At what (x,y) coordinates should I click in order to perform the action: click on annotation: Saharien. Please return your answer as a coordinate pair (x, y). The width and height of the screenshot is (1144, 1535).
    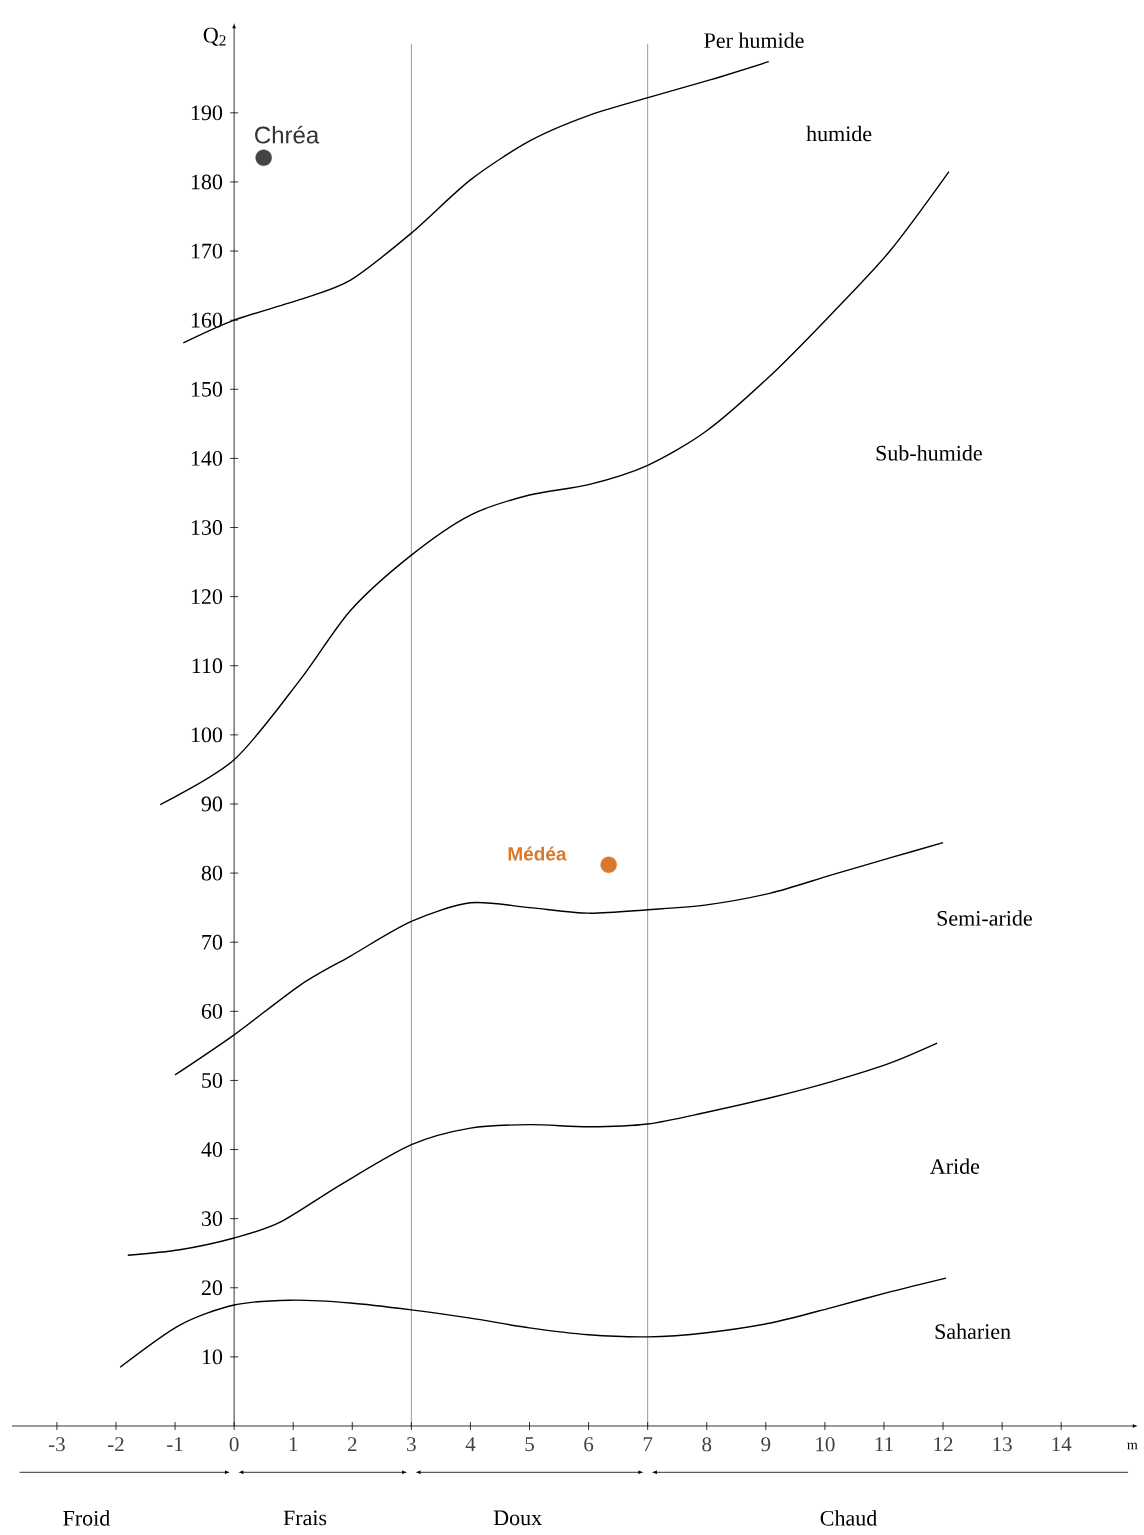
    Looking at the image, I should click on (973, 1331).